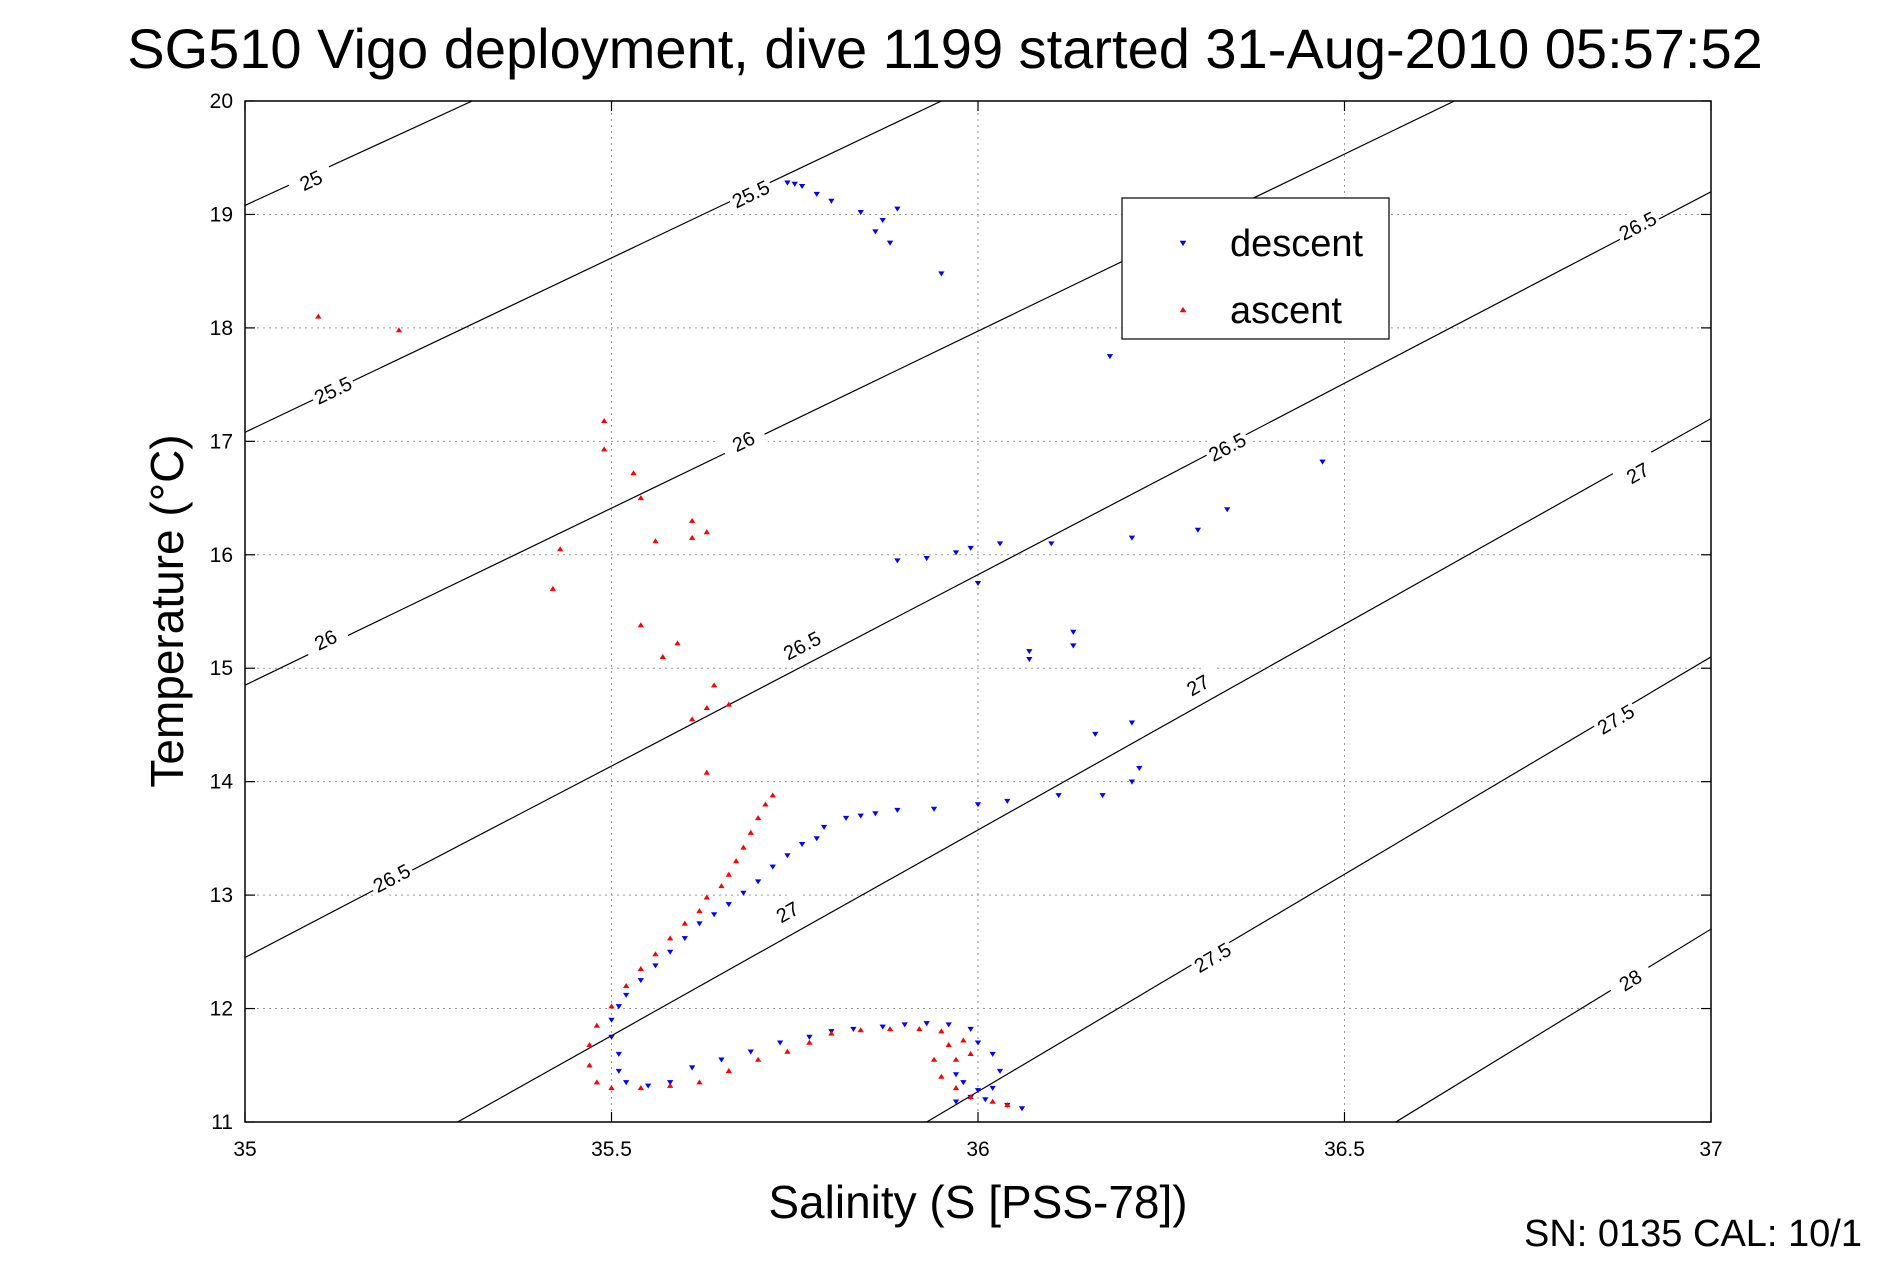  What do you see at coordinates (221, 101) in the screenshot?
I see `y-tick-label: 20` at bounding box center [221, 101].